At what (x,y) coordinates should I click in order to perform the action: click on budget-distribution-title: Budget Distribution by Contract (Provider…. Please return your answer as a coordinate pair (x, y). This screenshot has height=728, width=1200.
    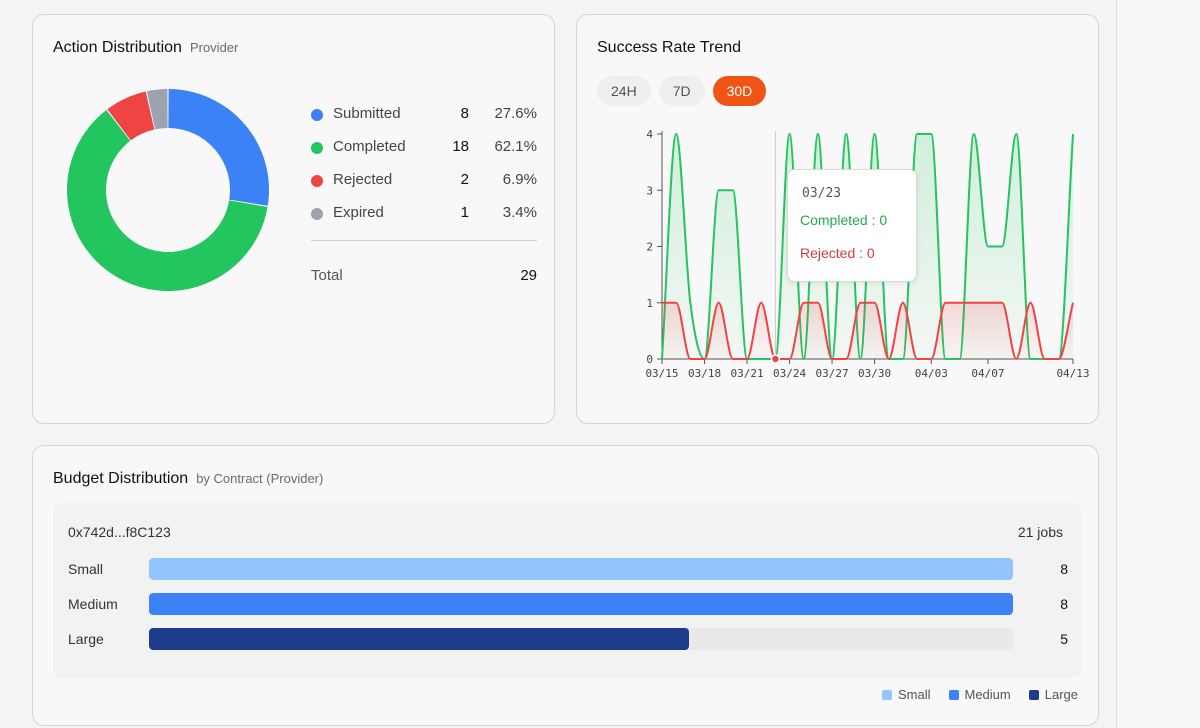
    Looking at the image, I should click on (188, 479).